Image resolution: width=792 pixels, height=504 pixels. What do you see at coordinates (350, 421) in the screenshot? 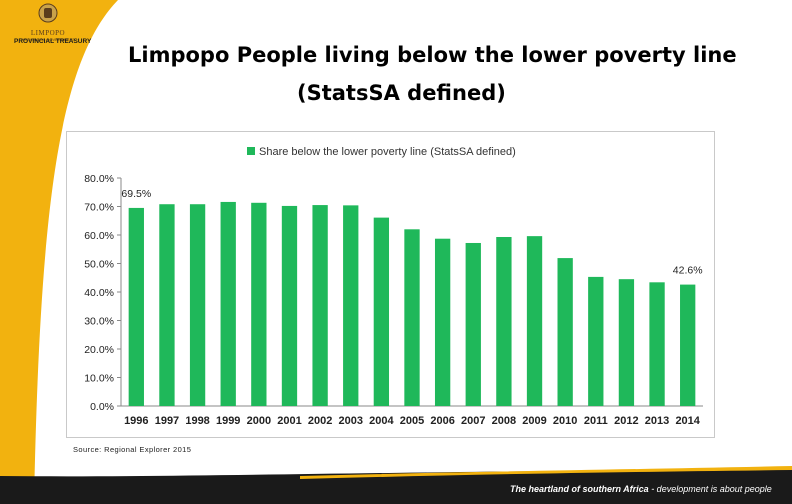
I see `x-tick-label: 2003` at bounding box center [350, 421].